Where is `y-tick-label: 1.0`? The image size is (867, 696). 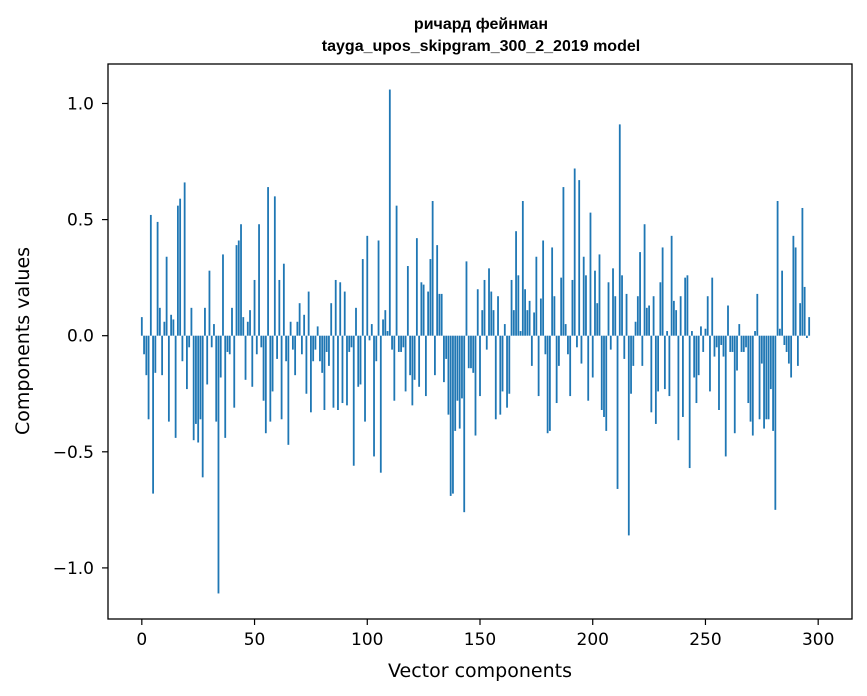 y-tick-label: 1.0 is located at coordinates (80, 104).